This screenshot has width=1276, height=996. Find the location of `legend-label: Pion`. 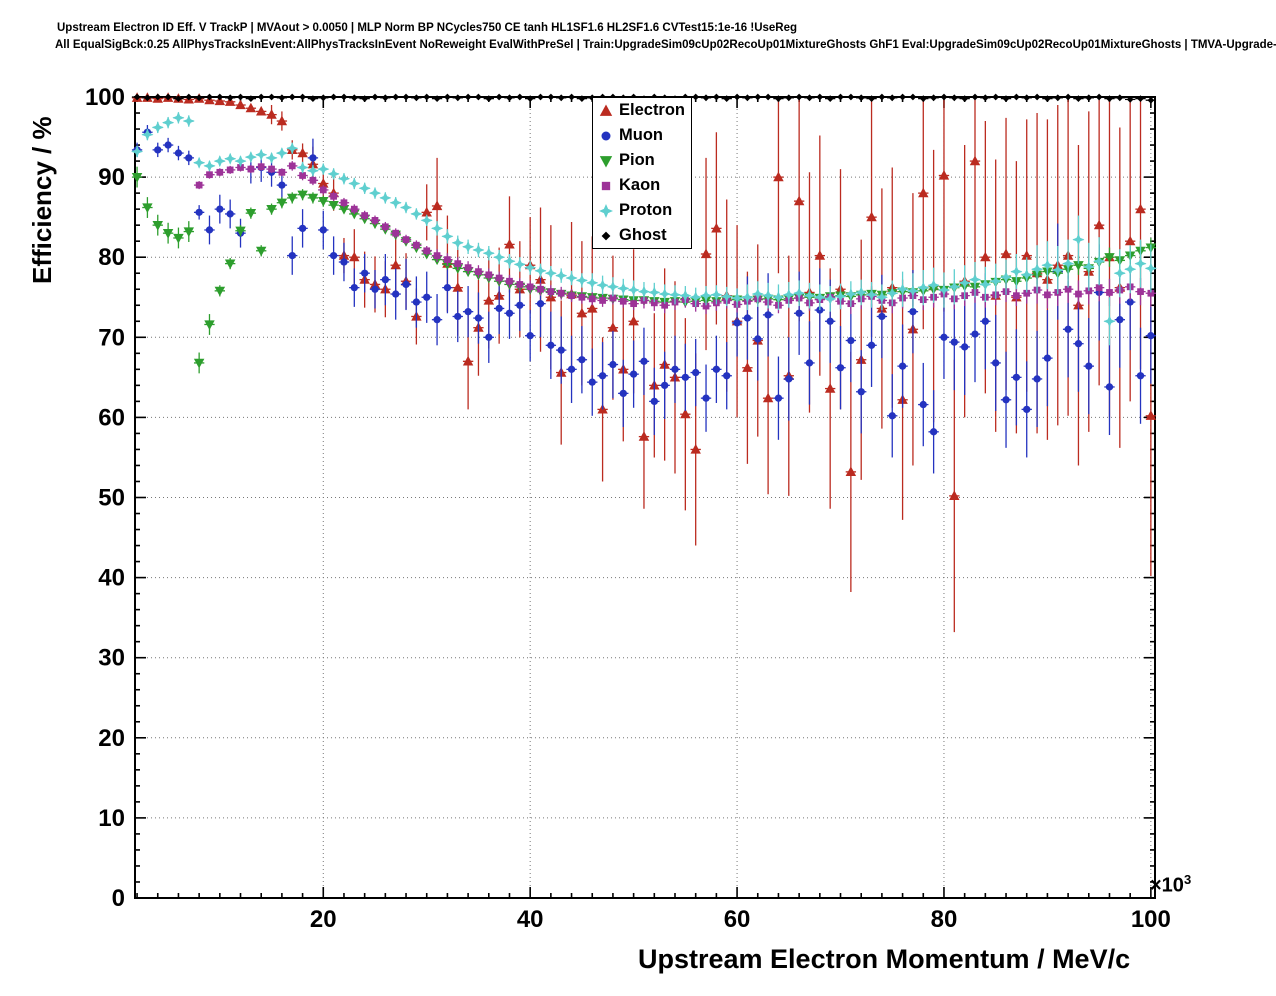

legend-label: Pion is located at coordinates (637, 160).